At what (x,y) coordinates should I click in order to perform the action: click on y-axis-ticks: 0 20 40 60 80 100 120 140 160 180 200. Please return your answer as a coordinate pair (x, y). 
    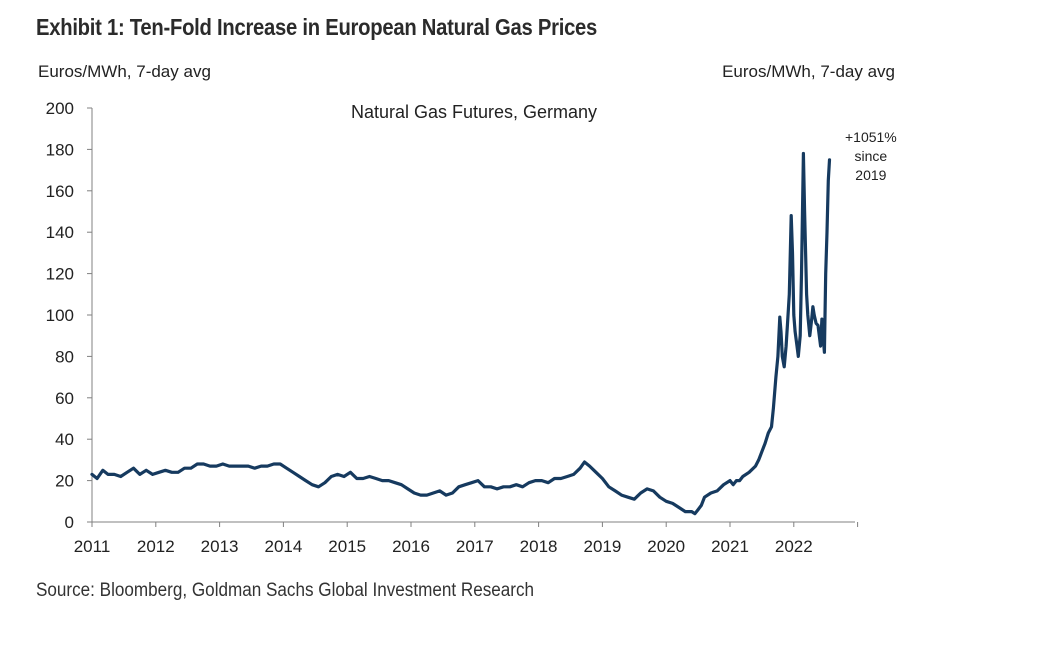
    Looking at the image, I should click on (69, 315).